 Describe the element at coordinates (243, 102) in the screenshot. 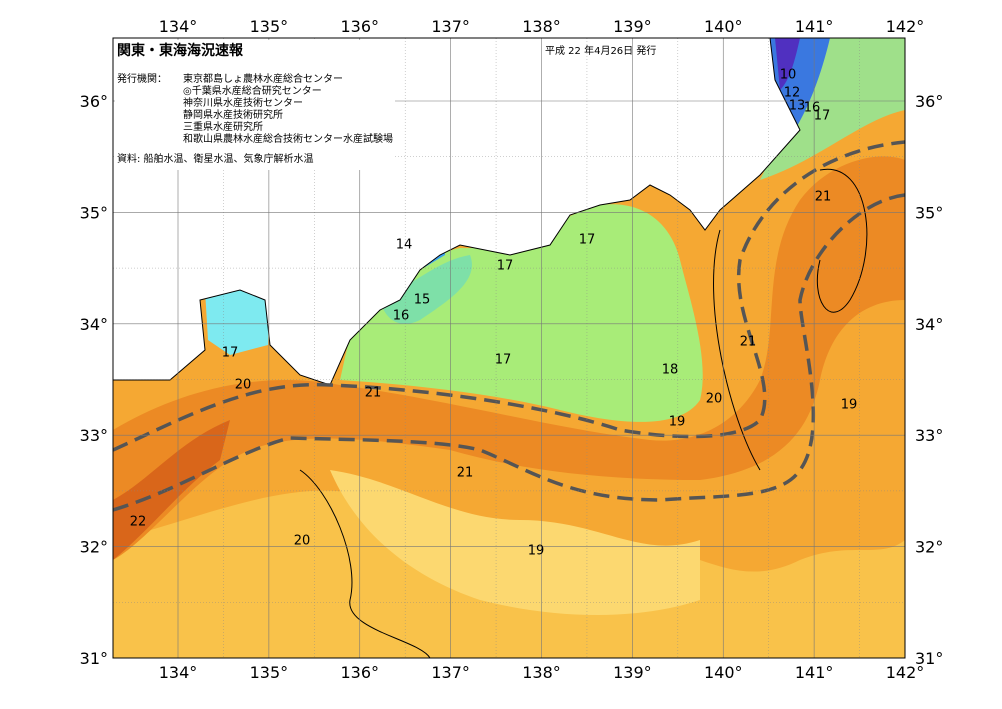

I see `issuer: 神奈川県水産技術センター` at that location.